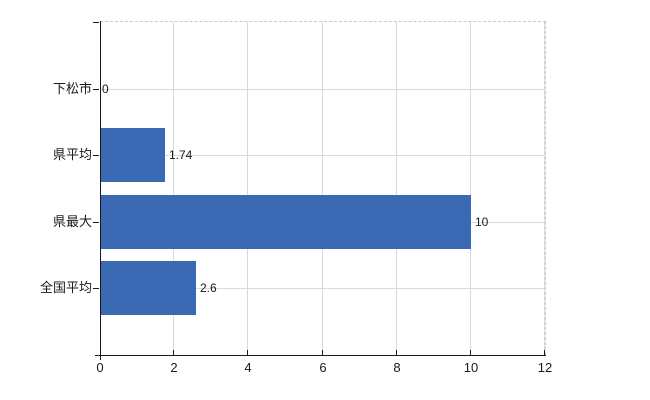 This screenshot has height=400, width=650. I want to click on bar-value-label-2: 10, so click(482, 222).